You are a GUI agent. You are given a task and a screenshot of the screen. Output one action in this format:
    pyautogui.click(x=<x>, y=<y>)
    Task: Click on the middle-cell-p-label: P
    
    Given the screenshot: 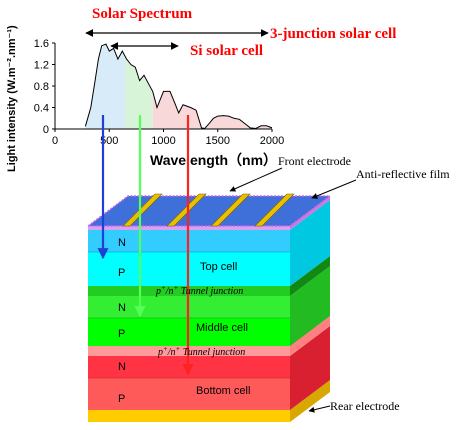 What is the action you would take?
    pyautogui.click(x=121, y=334)
    